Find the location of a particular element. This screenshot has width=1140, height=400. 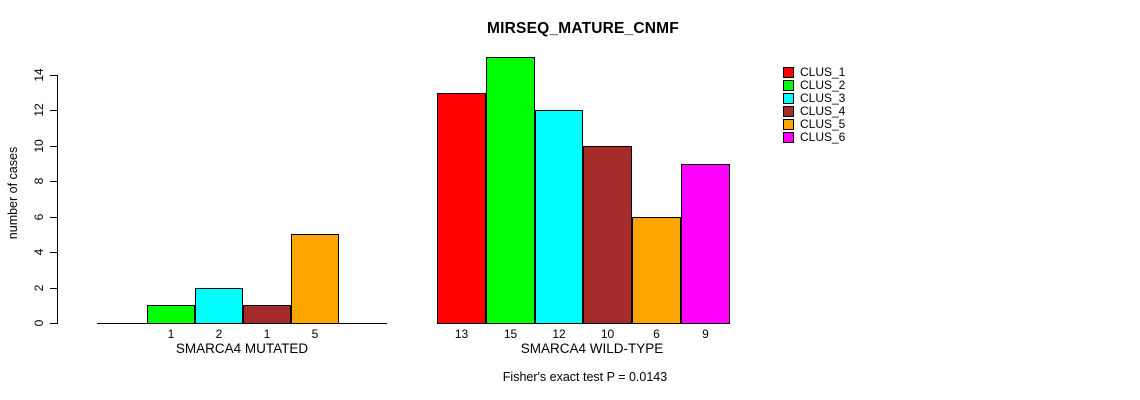

legend-label: CLUS_4 is located at coordinates (823, 111).